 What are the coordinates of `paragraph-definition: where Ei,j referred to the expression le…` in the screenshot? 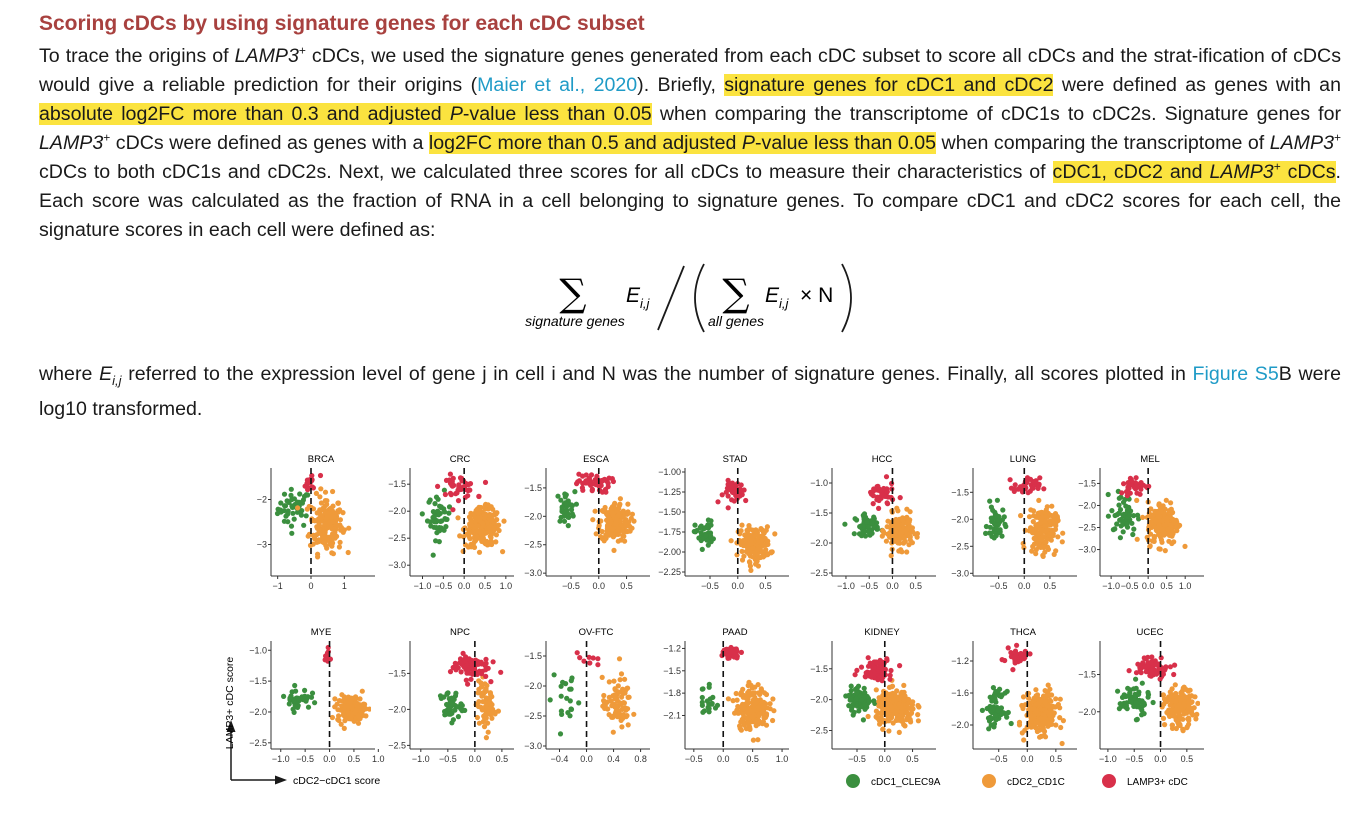 It's located at (690, 391).